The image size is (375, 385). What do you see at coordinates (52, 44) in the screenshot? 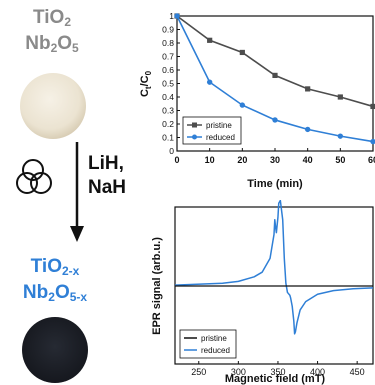
I see `precursor-formula-nb2o5: Nb2O5` at bounding box center [52, 44].